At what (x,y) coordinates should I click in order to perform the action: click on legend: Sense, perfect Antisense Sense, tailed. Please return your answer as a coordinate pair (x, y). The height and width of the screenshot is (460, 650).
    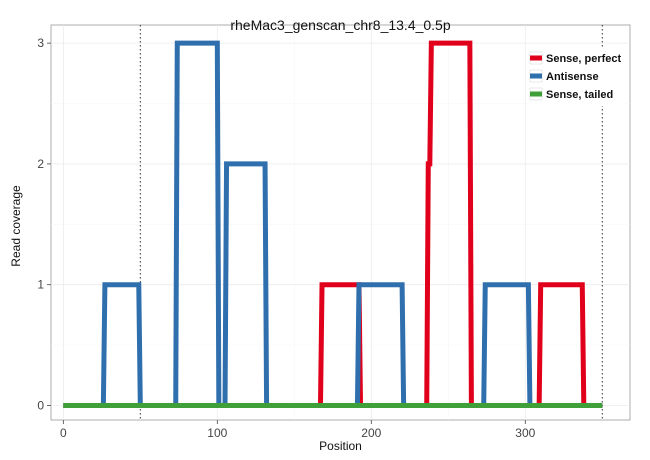
    Looking at the image, I should click on (575, 77).